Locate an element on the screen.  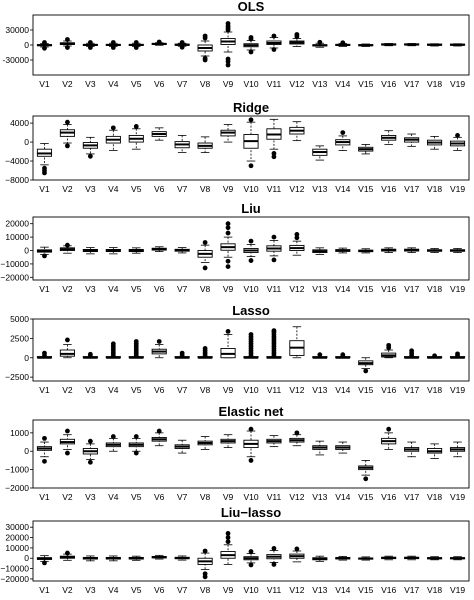
box-V15 is located at coordinates (366, 45).